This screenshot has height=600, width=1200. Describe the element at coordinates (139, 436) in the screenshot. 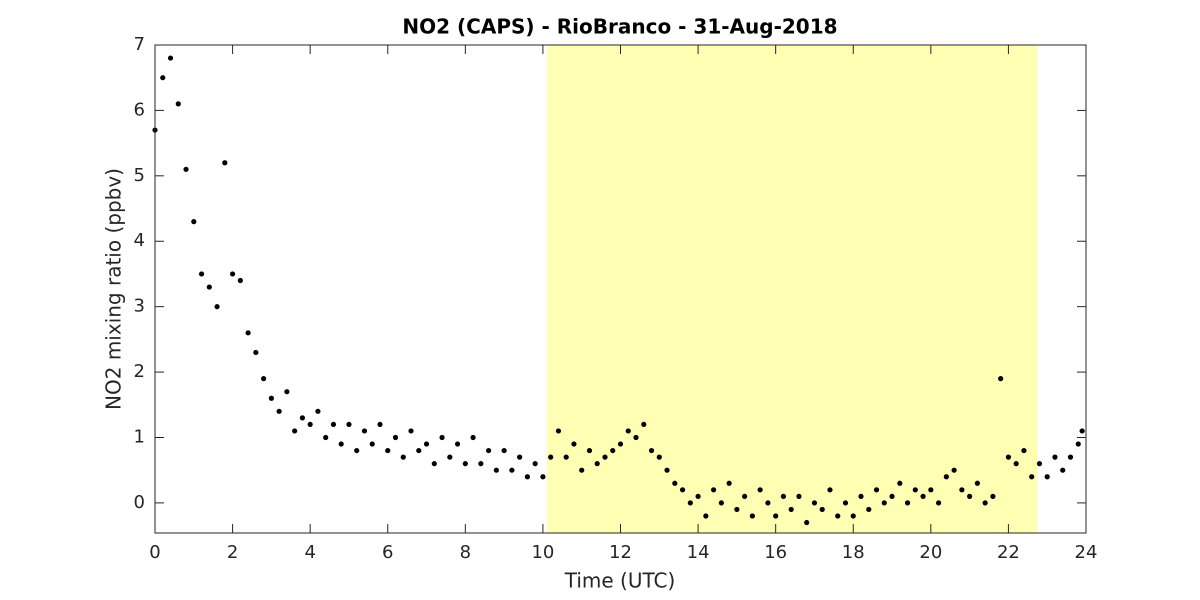

I see `y-tick-label: 1` at that location.